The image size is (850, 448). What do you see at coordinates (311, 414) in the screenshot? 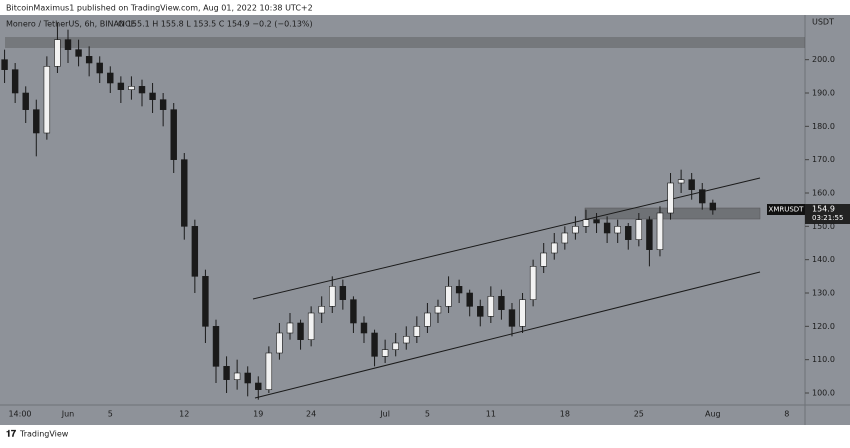
I see `x-tick-label: 24` at bounding box center [311, 414].